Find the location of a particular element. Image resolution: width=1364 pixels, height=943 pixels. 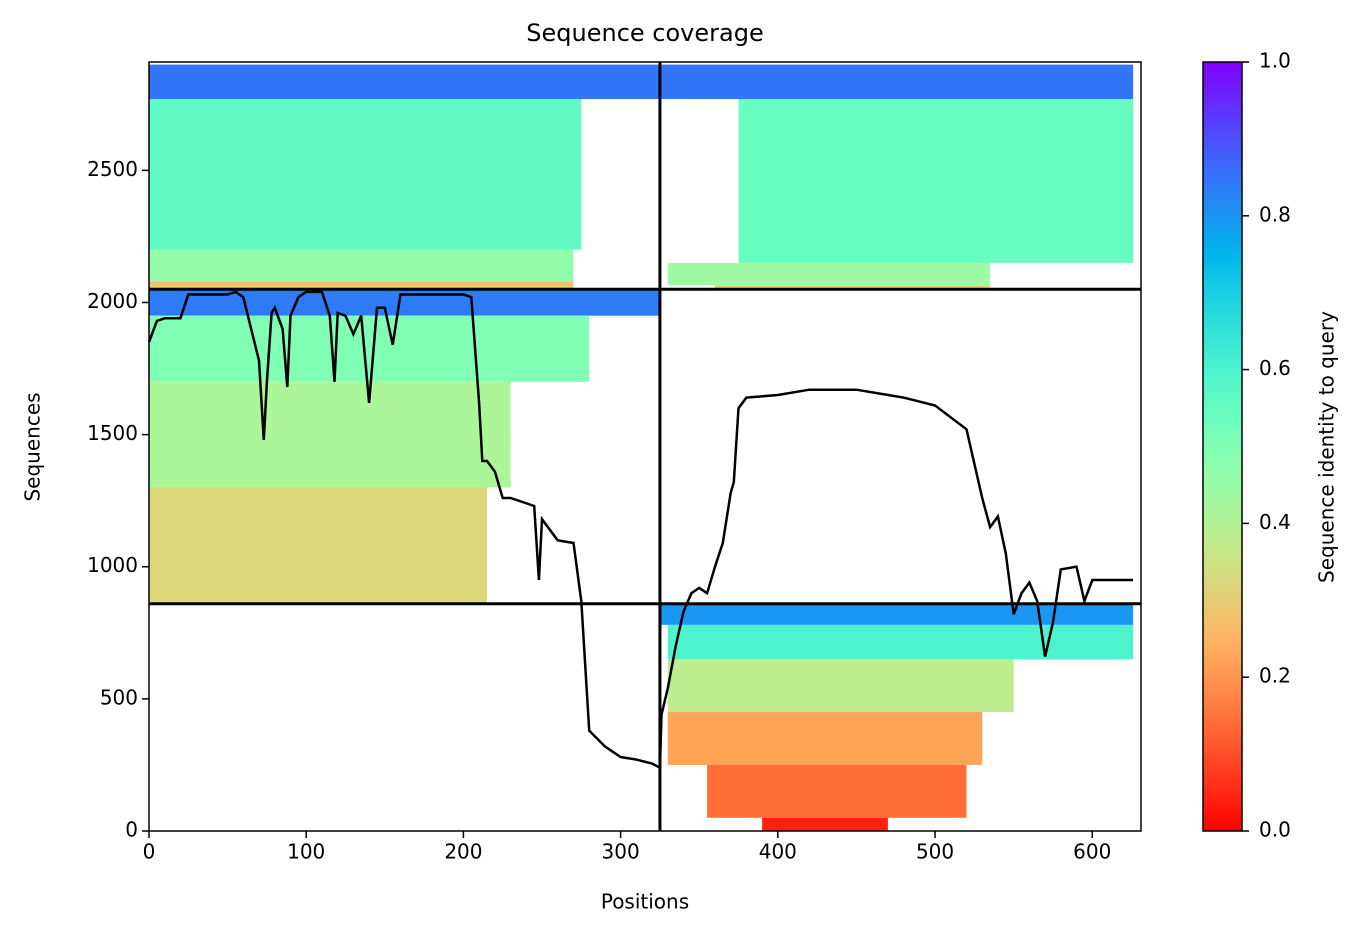

x-tick-label: 600 is located at coordinates (1092, 852).